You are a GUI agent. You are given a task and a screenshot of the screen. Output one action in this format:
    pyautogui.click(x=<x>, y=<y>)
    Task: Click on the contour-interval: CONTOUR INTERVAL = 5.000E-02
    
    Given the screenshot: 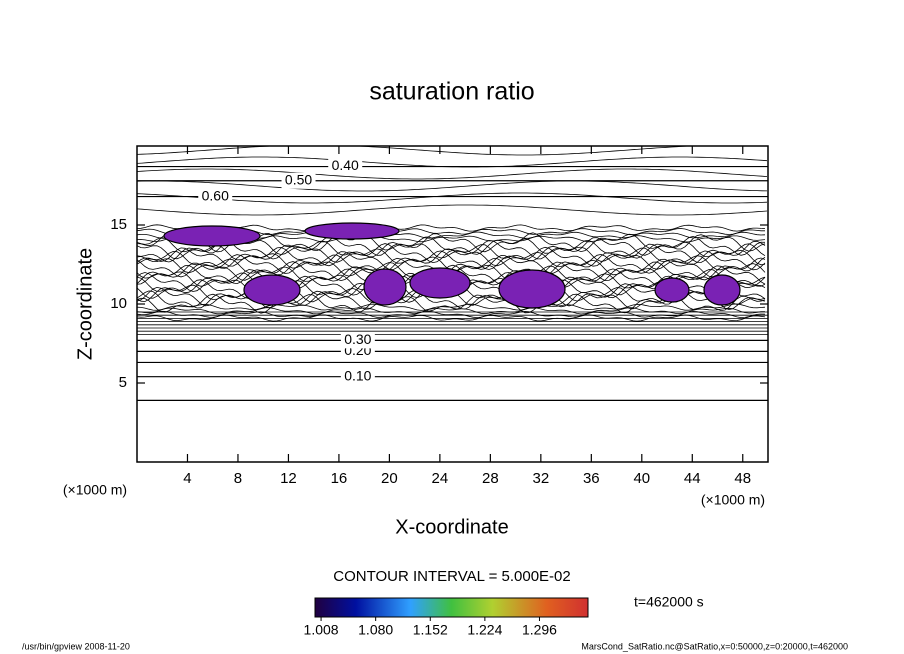 What is the action you would take?
    pyautogui.click(x=451, y=576)
    